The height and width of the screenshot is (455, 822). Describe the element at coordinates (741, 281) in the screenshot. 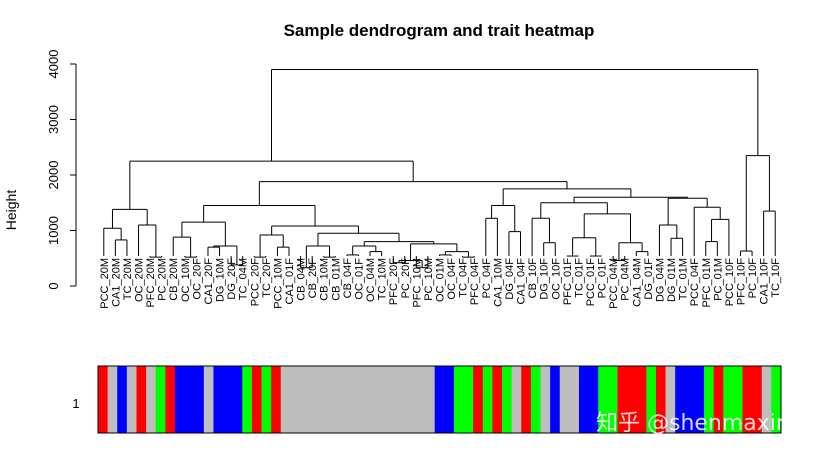

I see `leaf-label: PFC_10F` at that location.